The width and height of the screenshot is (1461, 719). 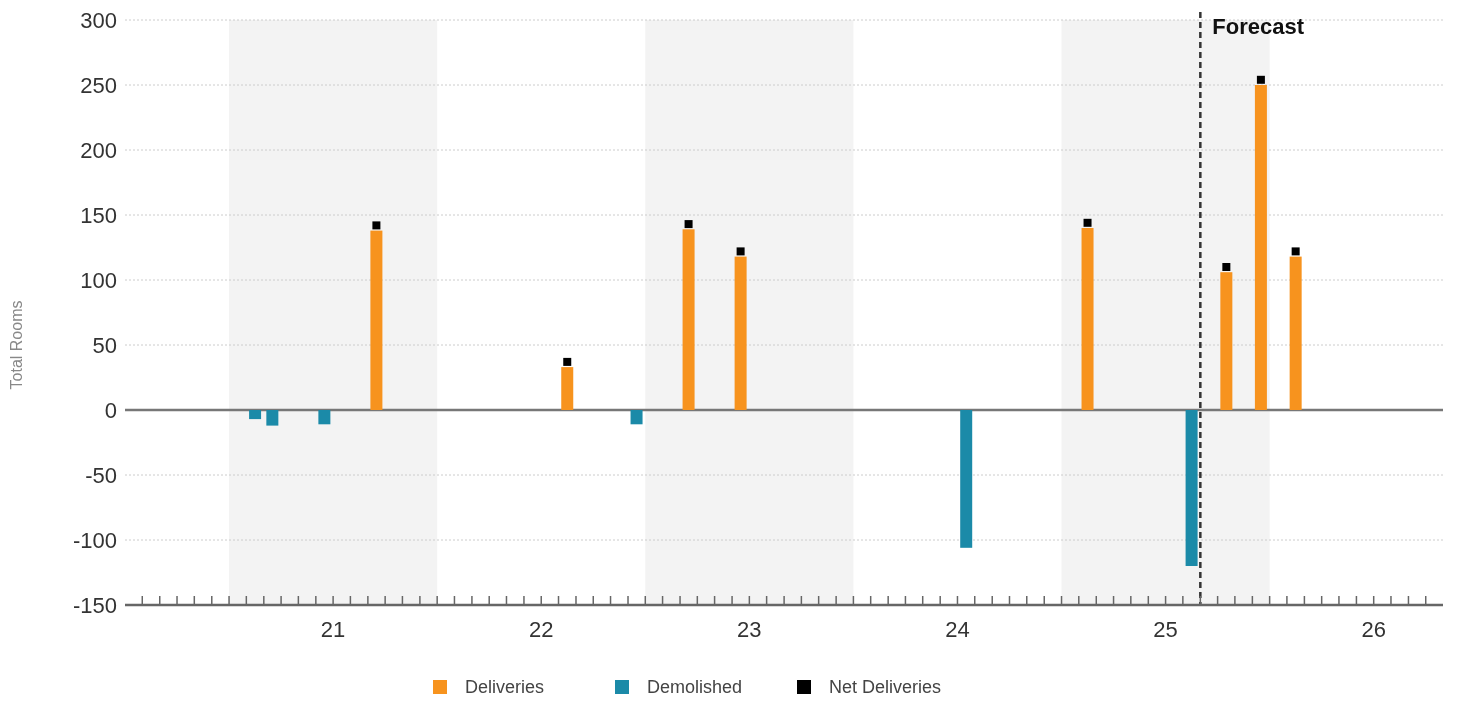 What do you see at coordinates (98, 20) in the screenshot?
I see `y-tick-label: 300` at bounding box center [98, 20].